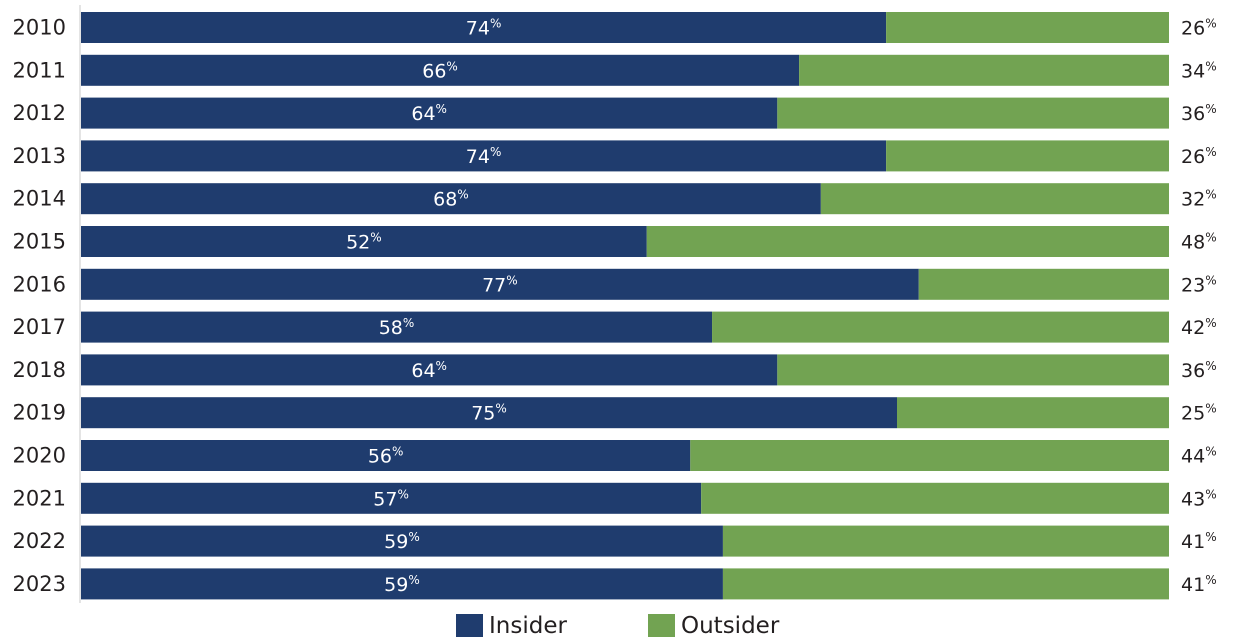 This screenshot has width=1233, height=637. I want to click on data-label-insider-2015: 52%, so click(364, 242).